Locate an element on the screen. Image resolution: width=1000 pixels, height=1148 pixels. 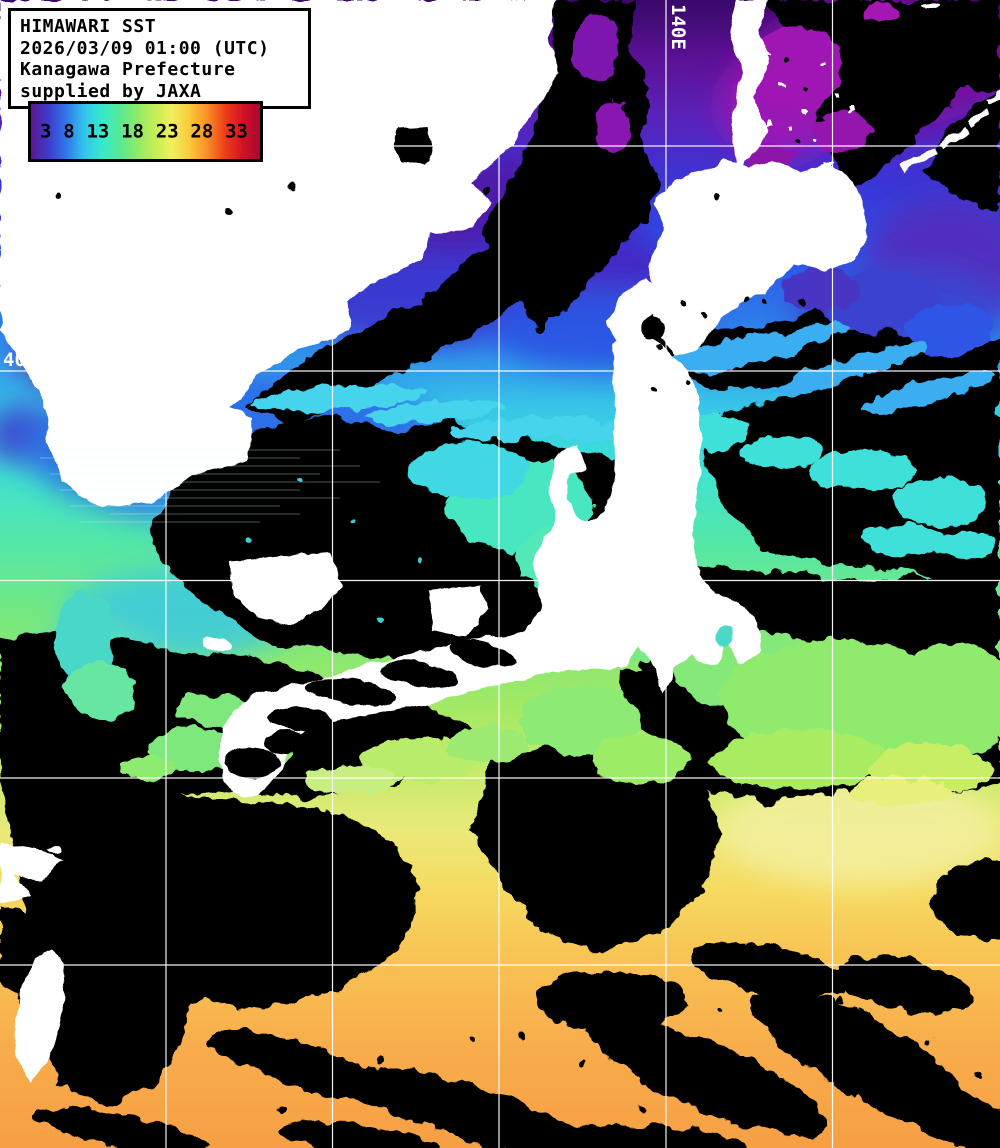
streak-layer is located at coordinates (210, 486).